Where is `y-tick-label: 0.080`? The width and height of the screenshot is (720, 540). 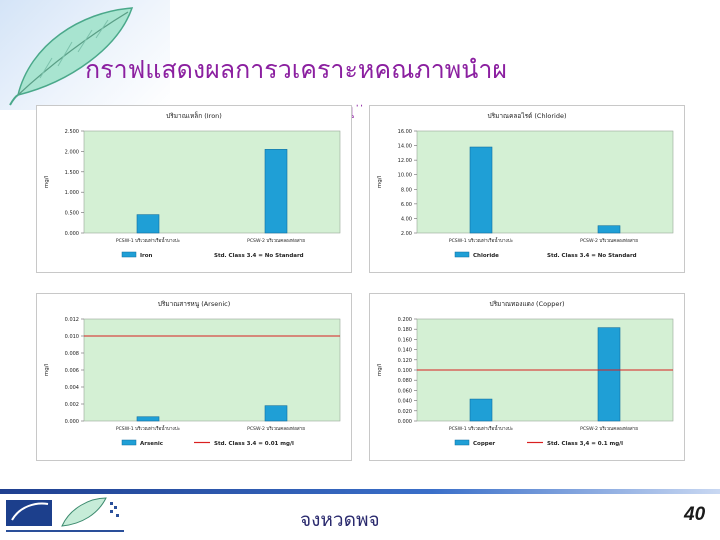
y-tick-label: 0.080 is located at coordinates (405, 381).